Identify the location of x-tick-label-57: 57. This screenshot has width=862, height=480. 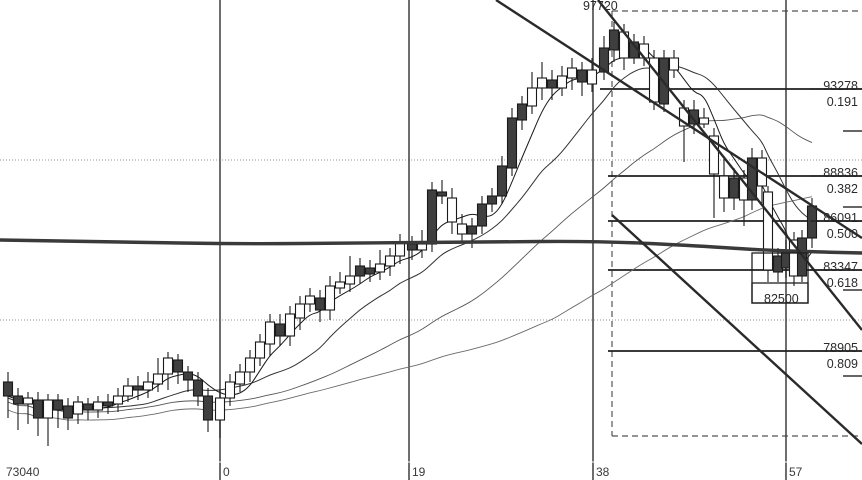
(796, 472).